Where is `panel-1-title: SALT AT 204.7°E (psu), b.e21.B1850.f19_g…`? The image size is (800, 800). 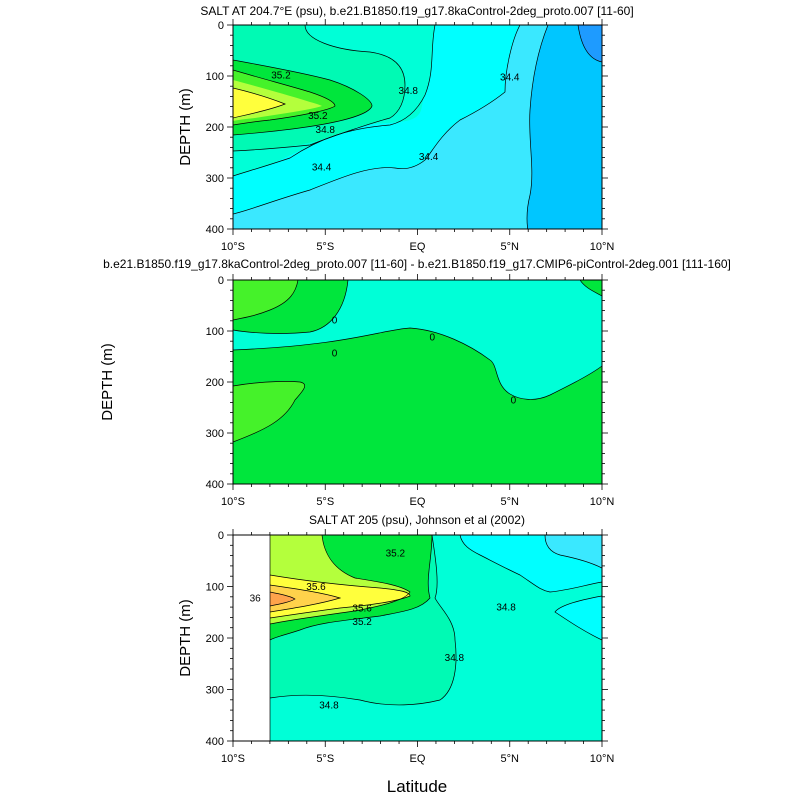
panel-1-title: SALT AT 204.7°E (psu), b.e21.B1850.f19_g… is located at coordinates (416, 11).